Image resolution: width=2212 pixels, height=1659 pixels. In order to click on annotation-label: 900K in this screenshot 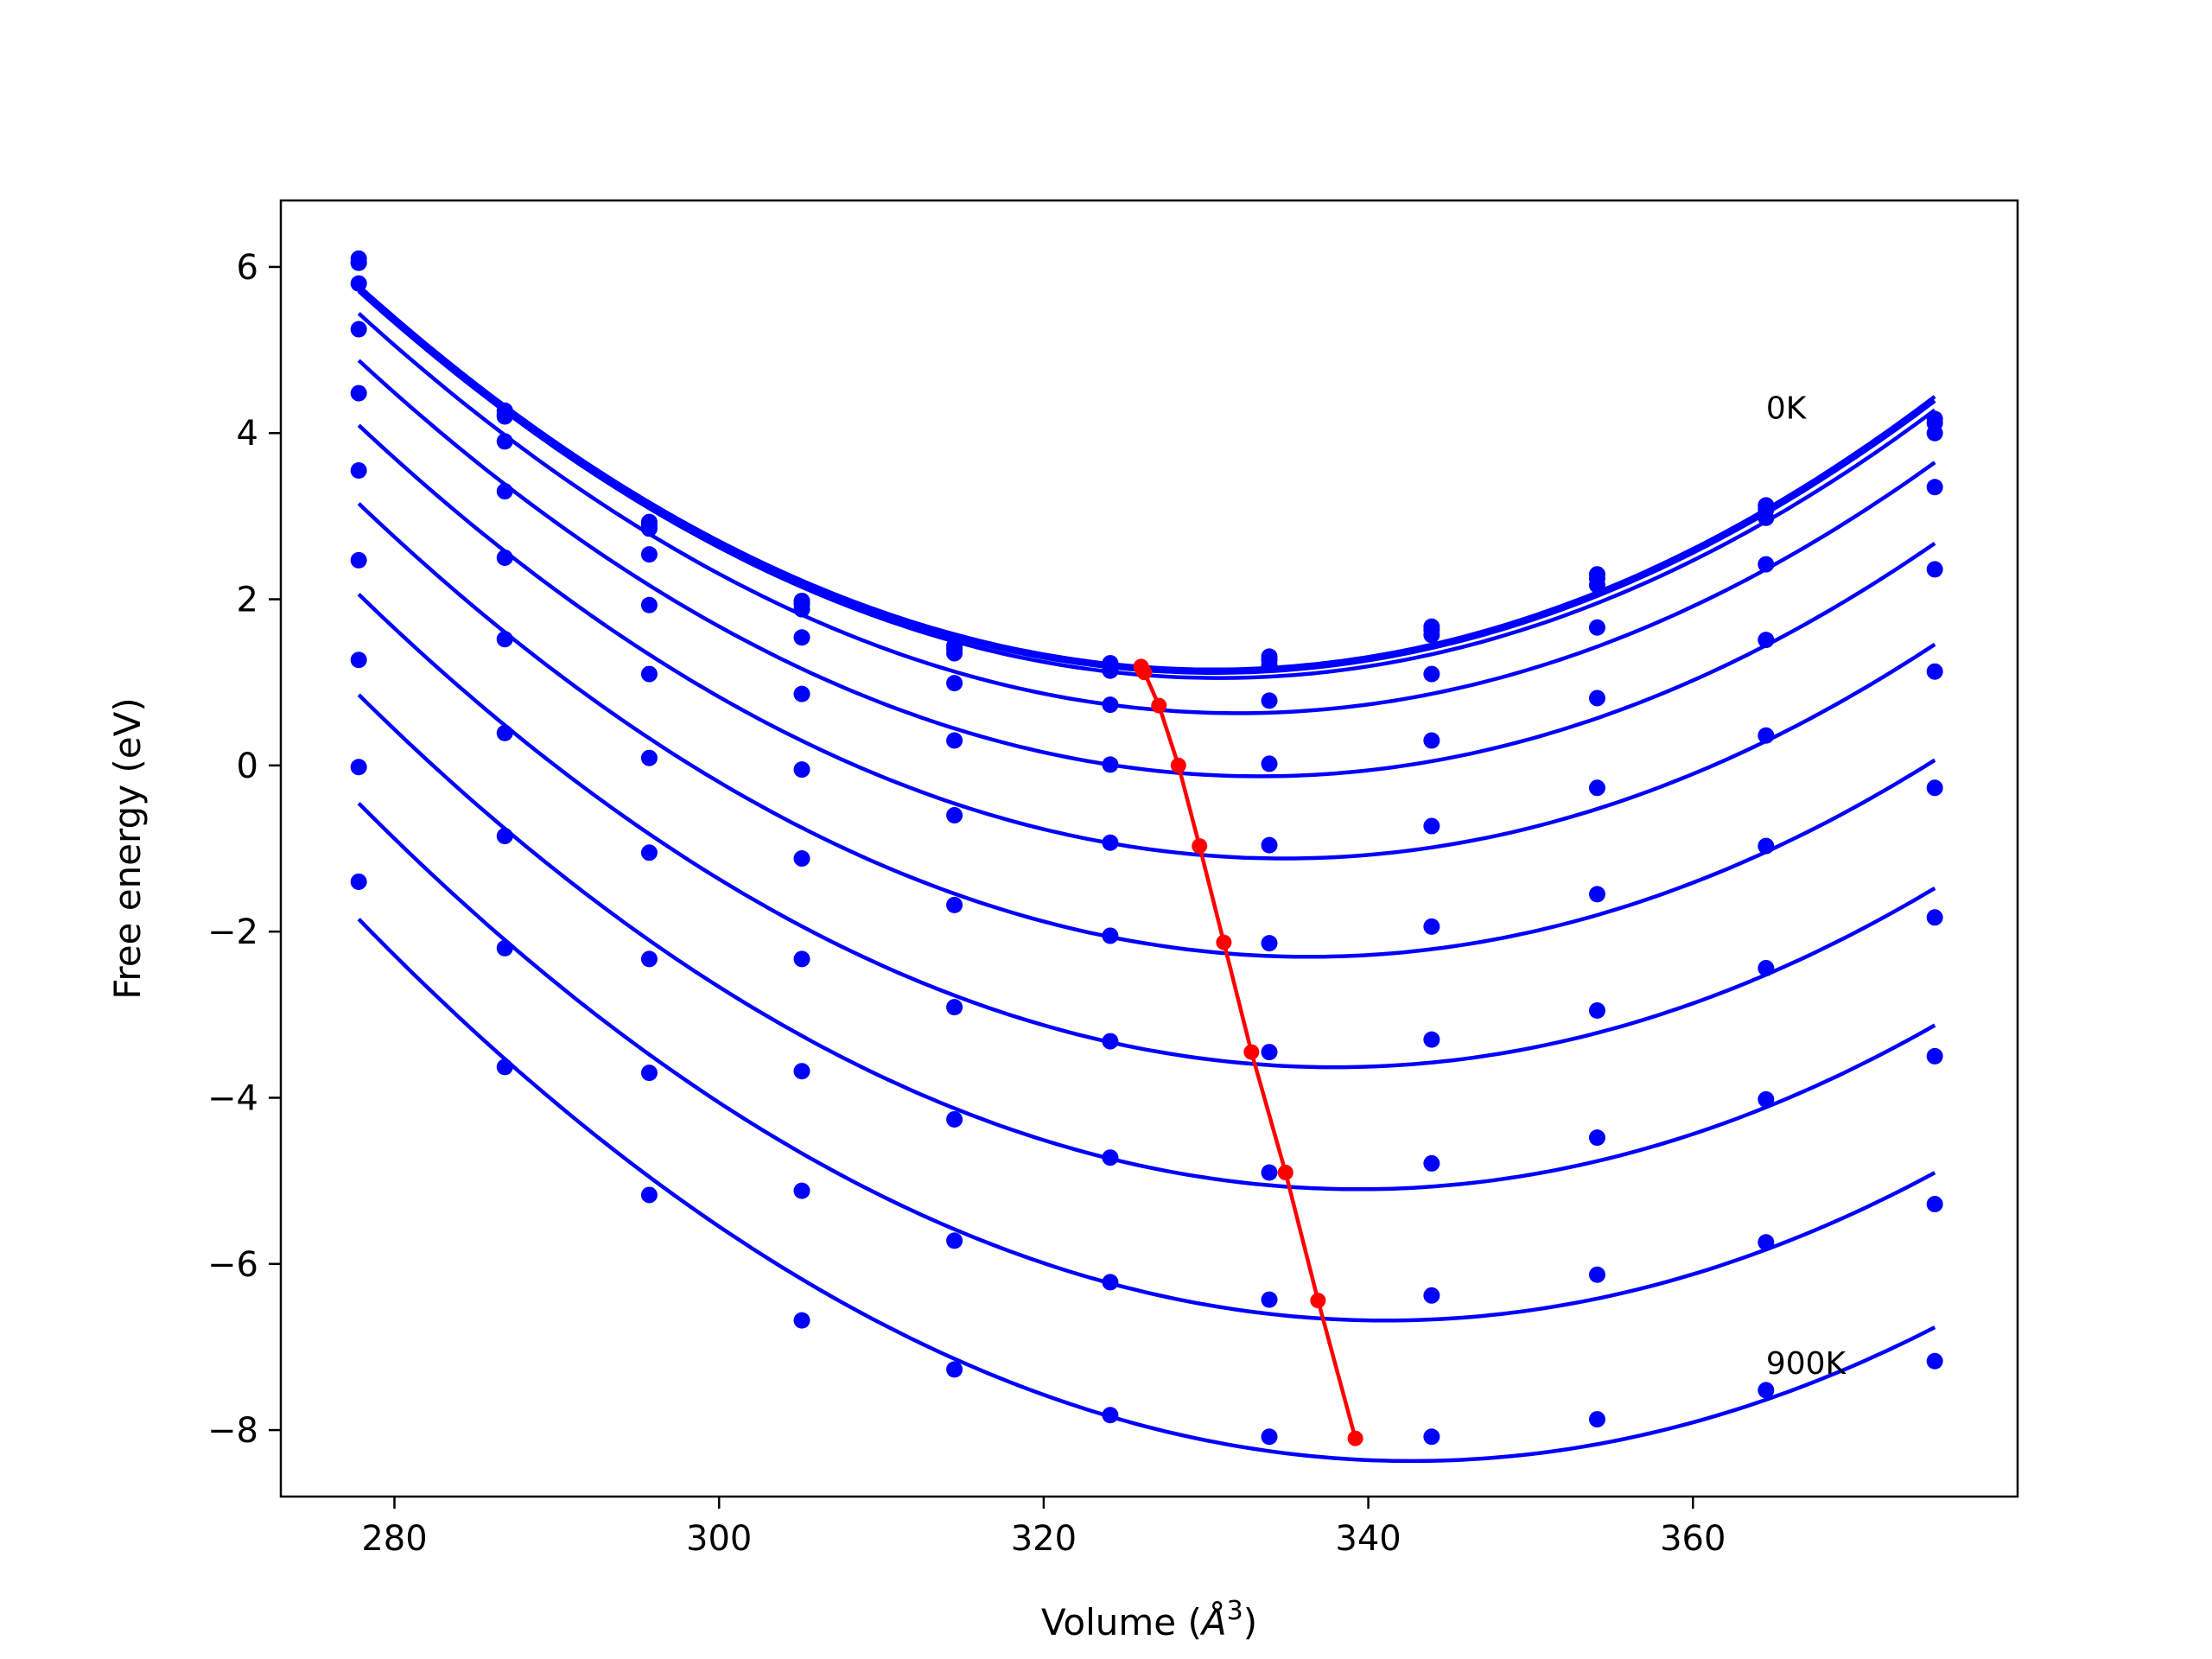, I will do `click(1806, 1364)`.